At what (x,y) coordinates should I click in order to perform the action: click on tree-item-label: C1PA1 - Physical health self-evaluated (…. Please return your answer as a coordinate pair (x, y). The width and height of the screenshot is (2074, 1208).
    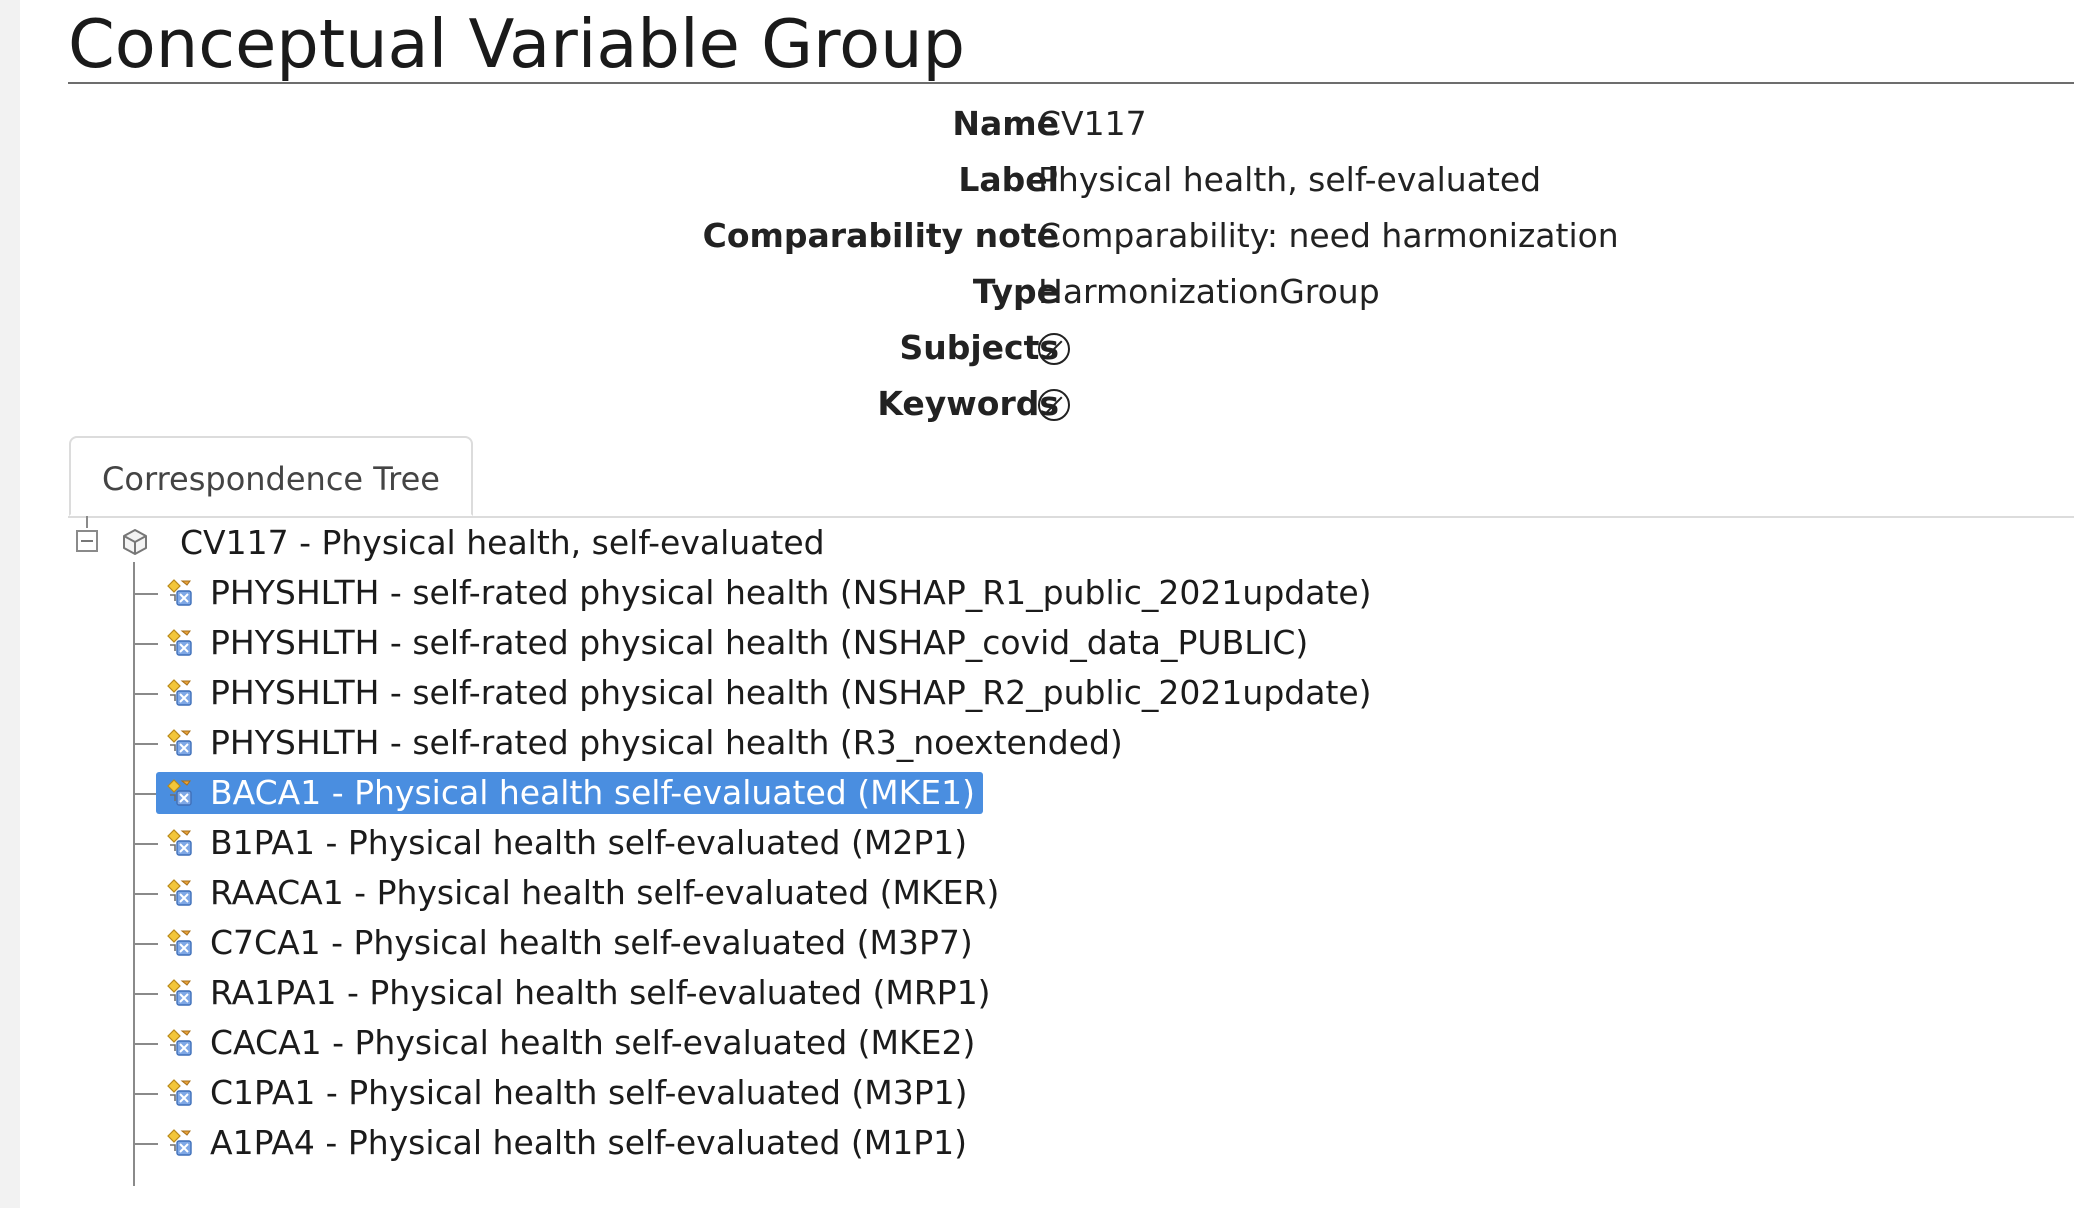
    Looking at the image, I should click on (589, 1092).